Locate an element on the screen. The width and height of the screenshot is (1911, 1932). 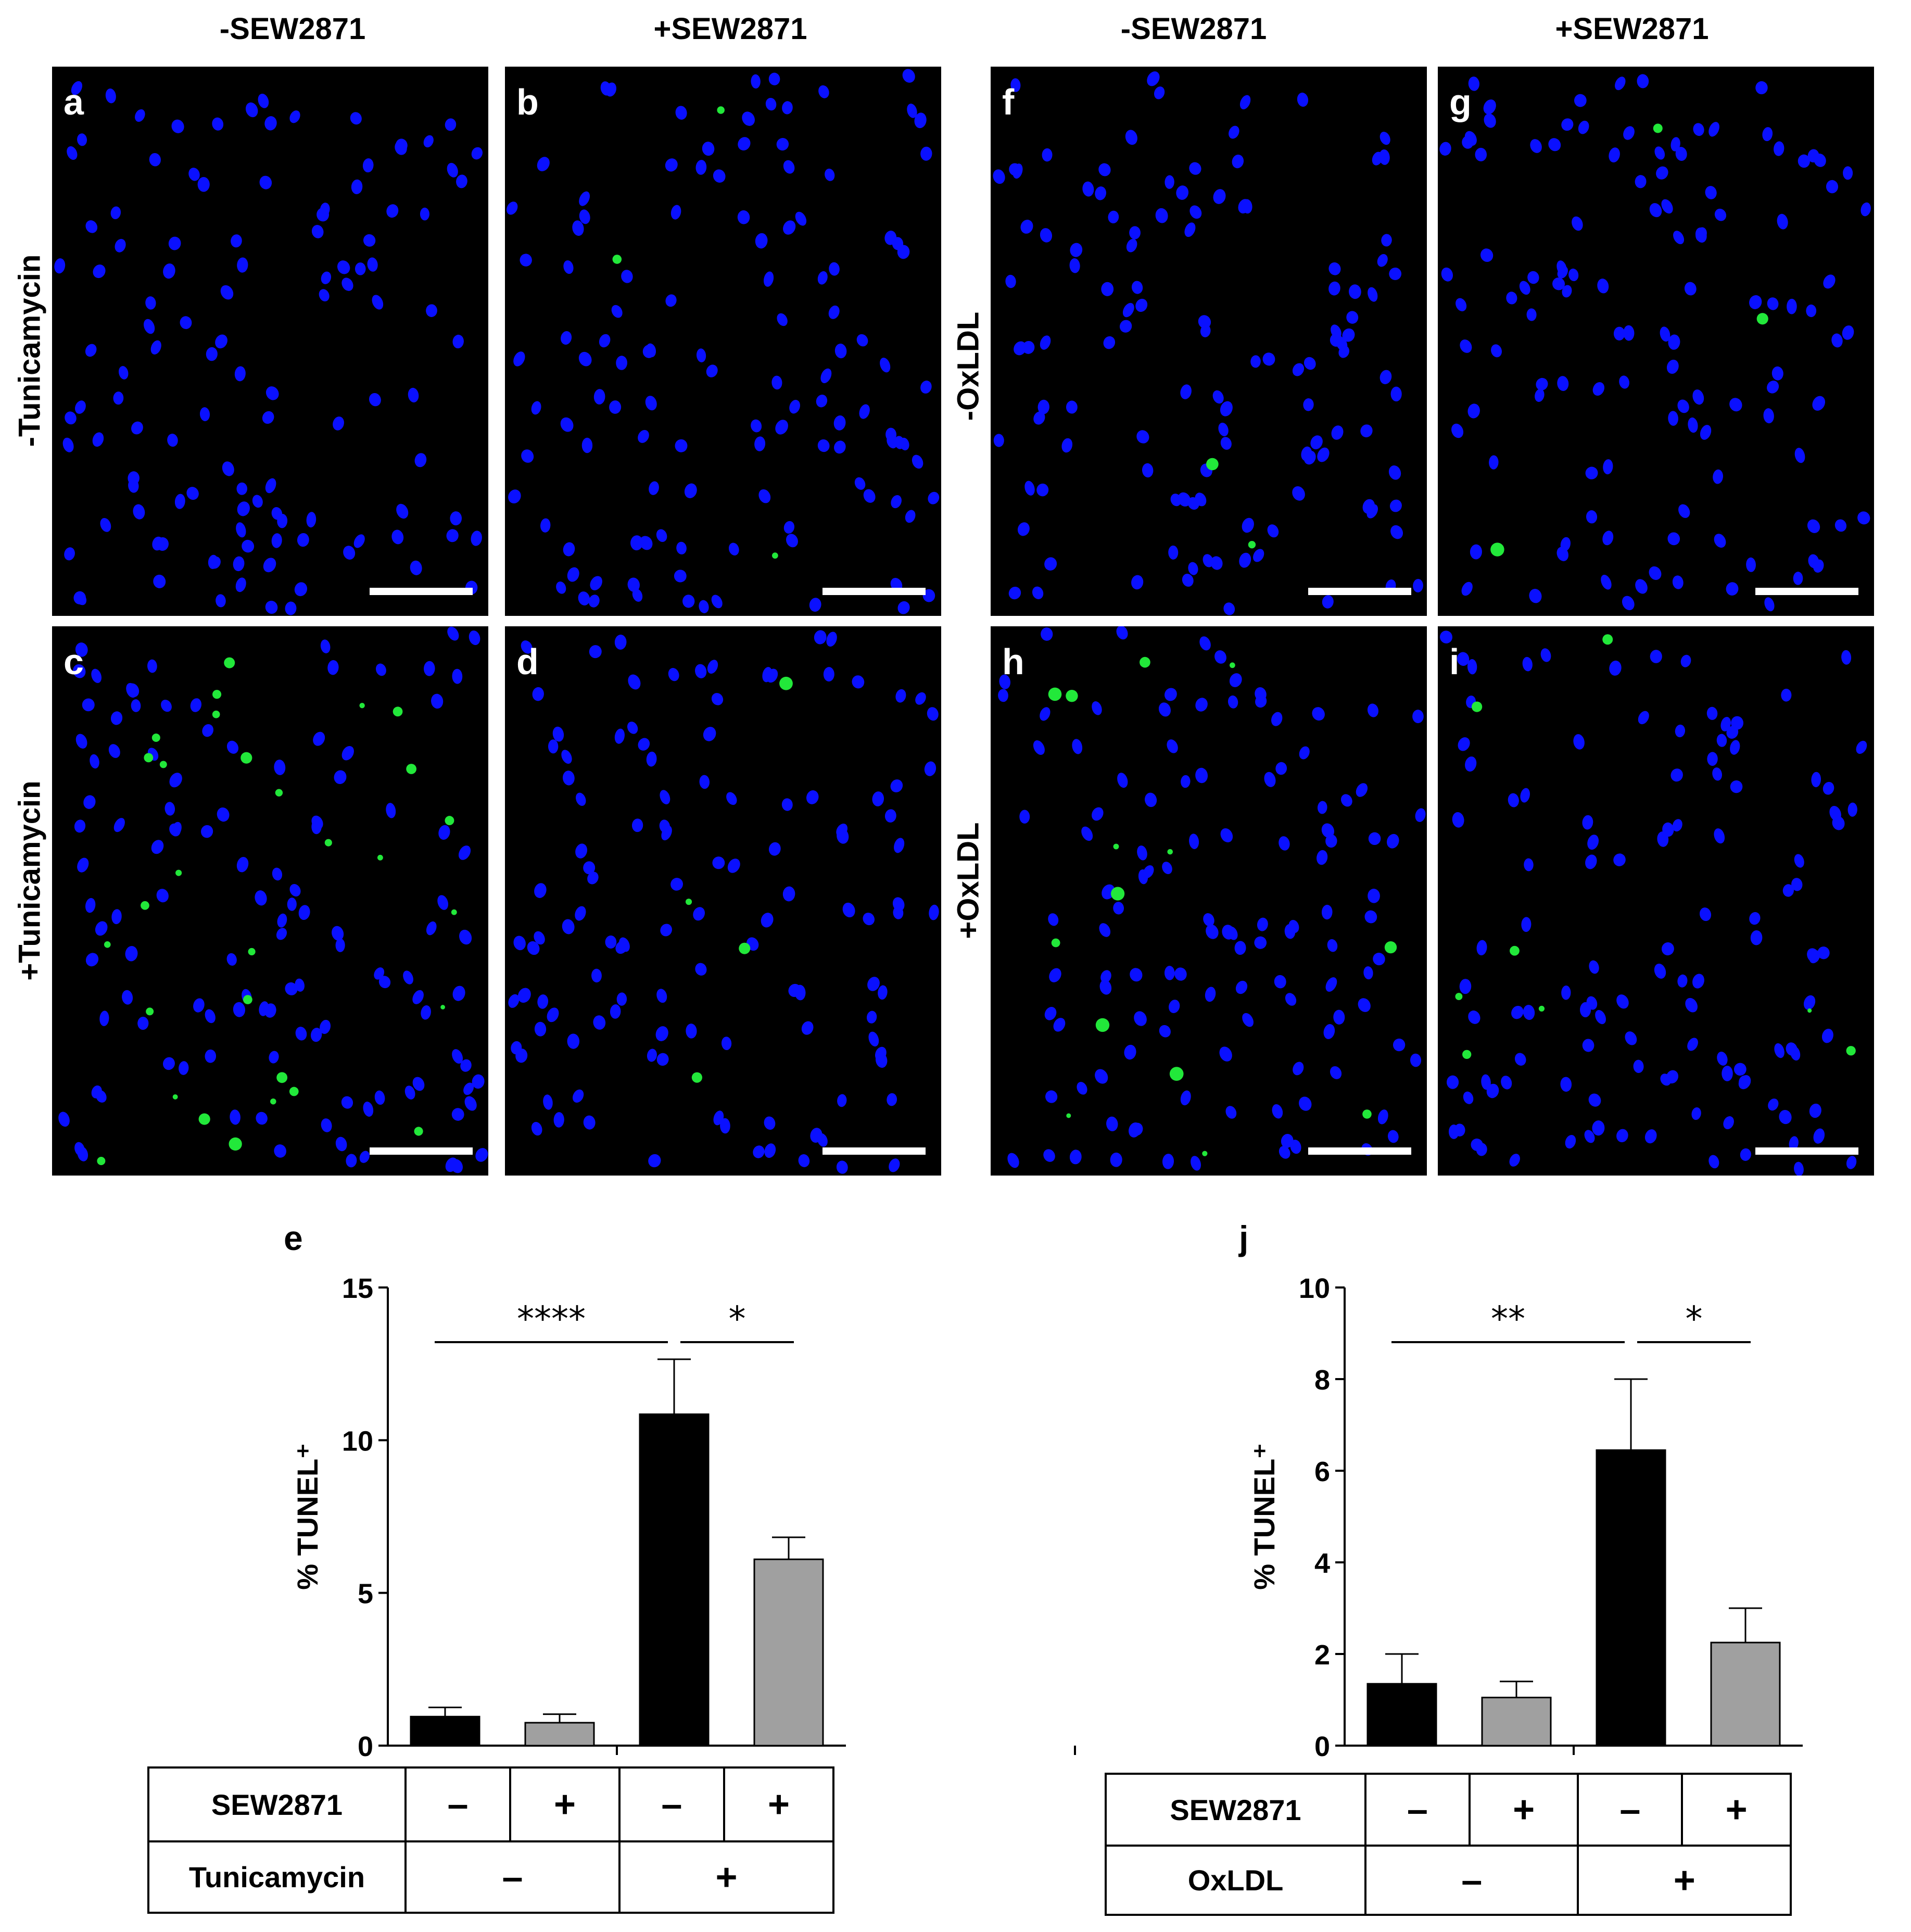
y-tick-label: 10 is located at coordinates (357, 1441).